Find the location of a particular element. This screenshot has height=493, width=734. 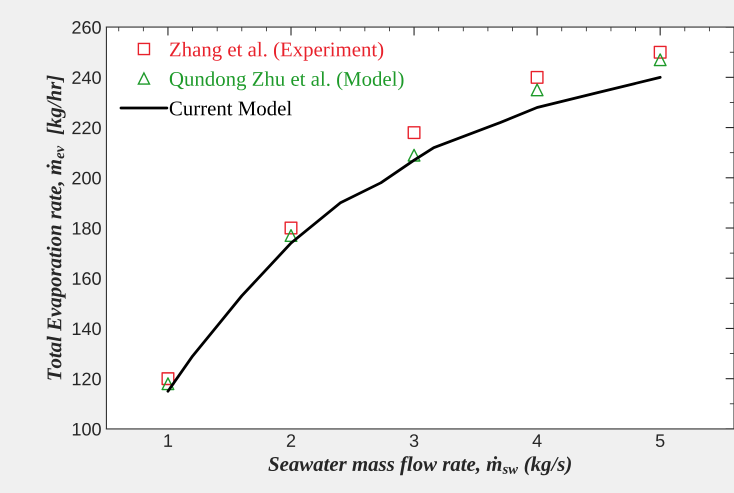

y-tick-label: 240 is located at coordinates (86, 77).